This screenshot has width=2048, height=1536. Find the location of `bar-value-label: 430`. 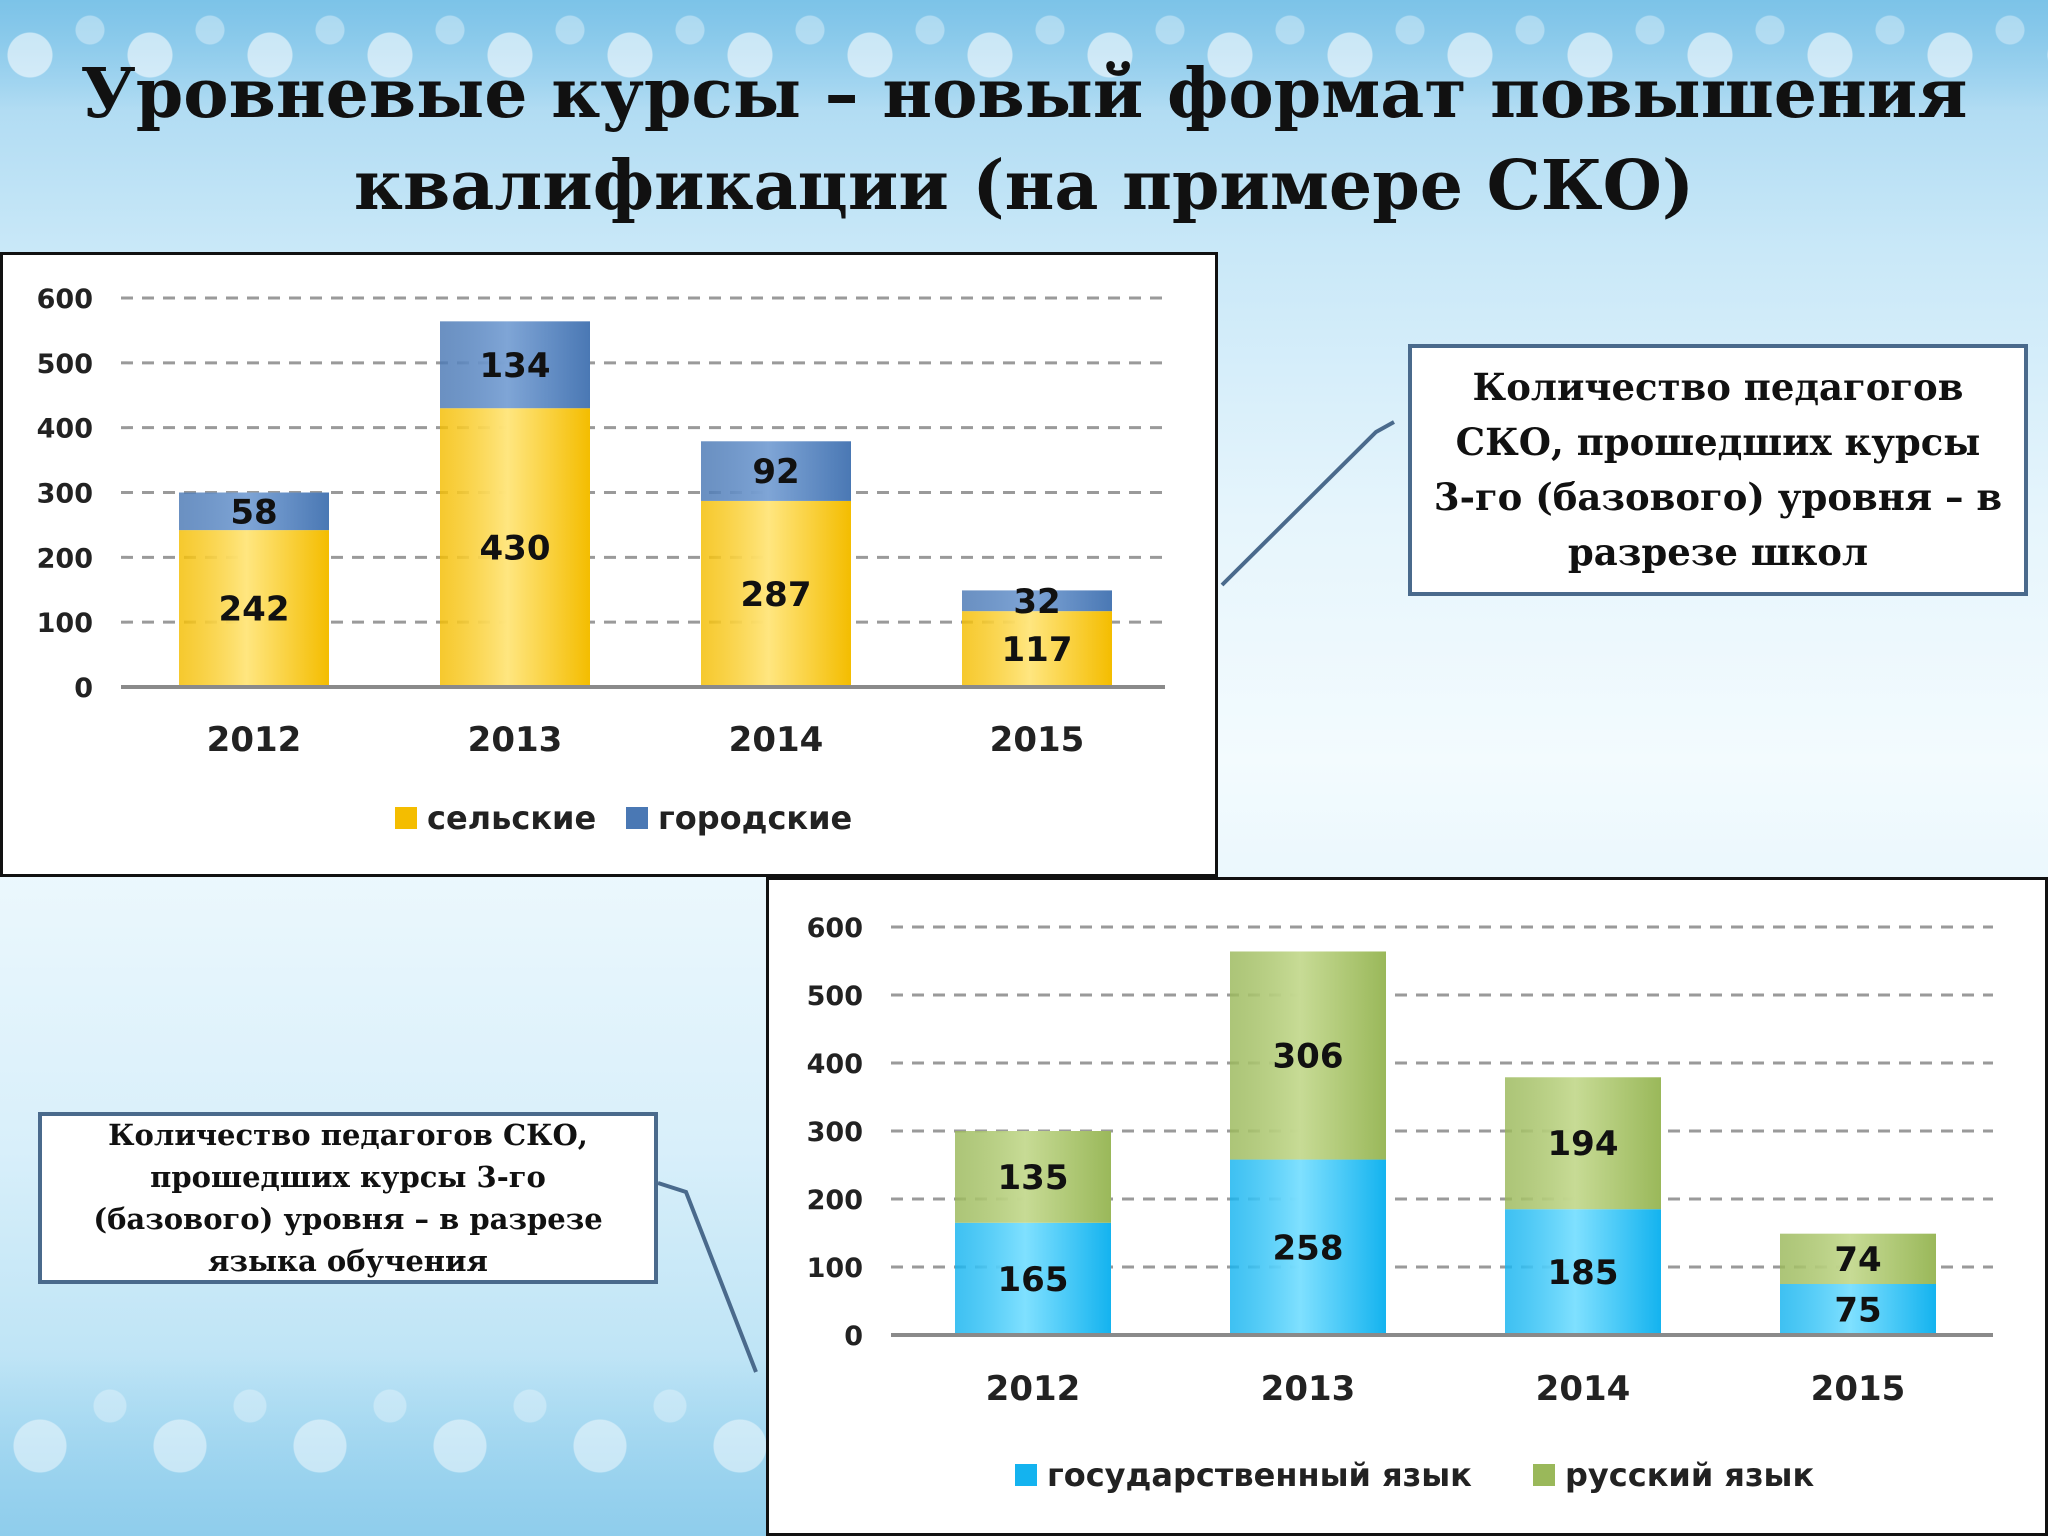

bar-value-label: 430 is located at coordinates (515, 549).